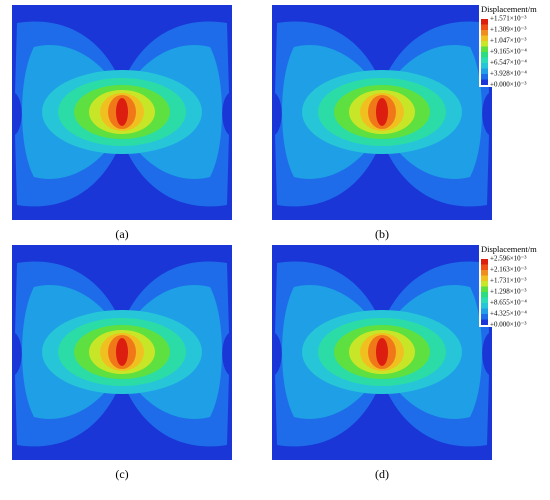 Image resolution: width=550 pixels, height=500 pixels. Describe the element at coordinates (508, 314) in the screenshot. I see `legend-label: +4.325×10⁻⁴` at that location.